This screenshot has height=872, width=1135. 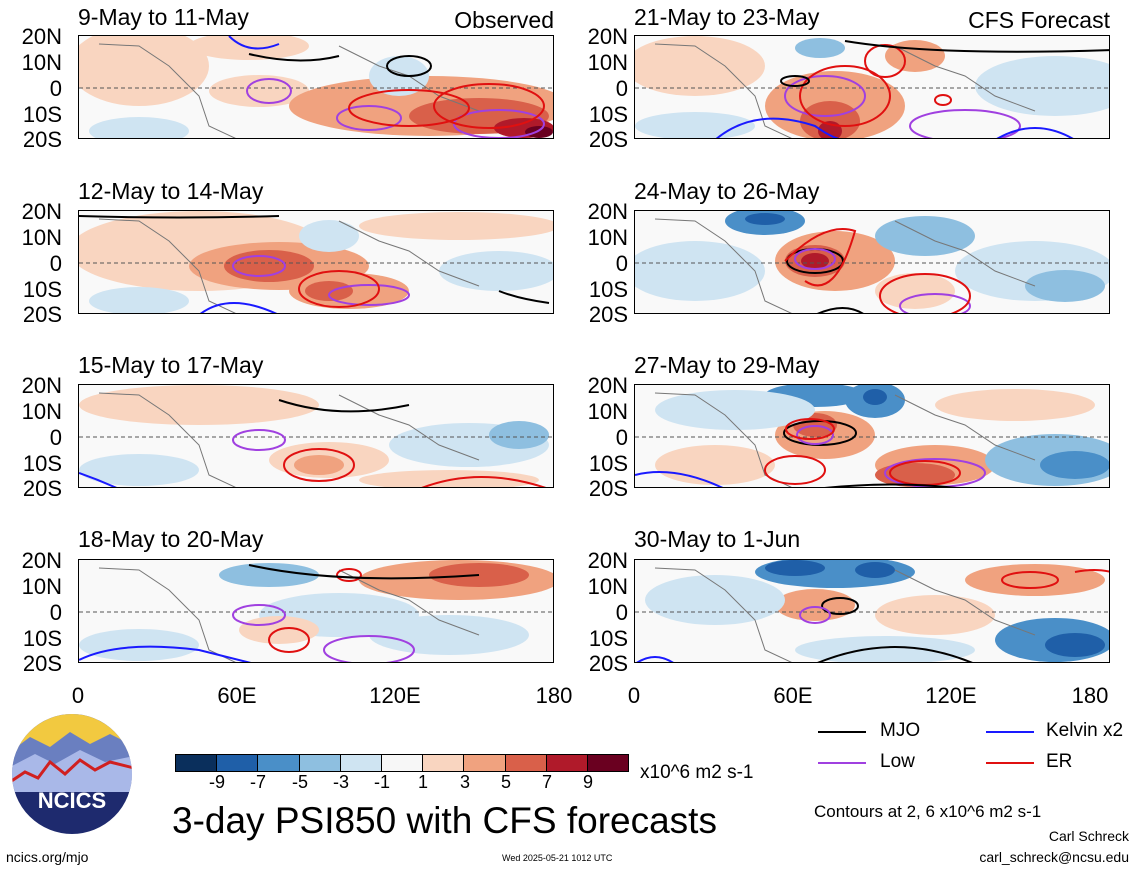 I want to click on legend-low-line, so click(x=842, y=763).